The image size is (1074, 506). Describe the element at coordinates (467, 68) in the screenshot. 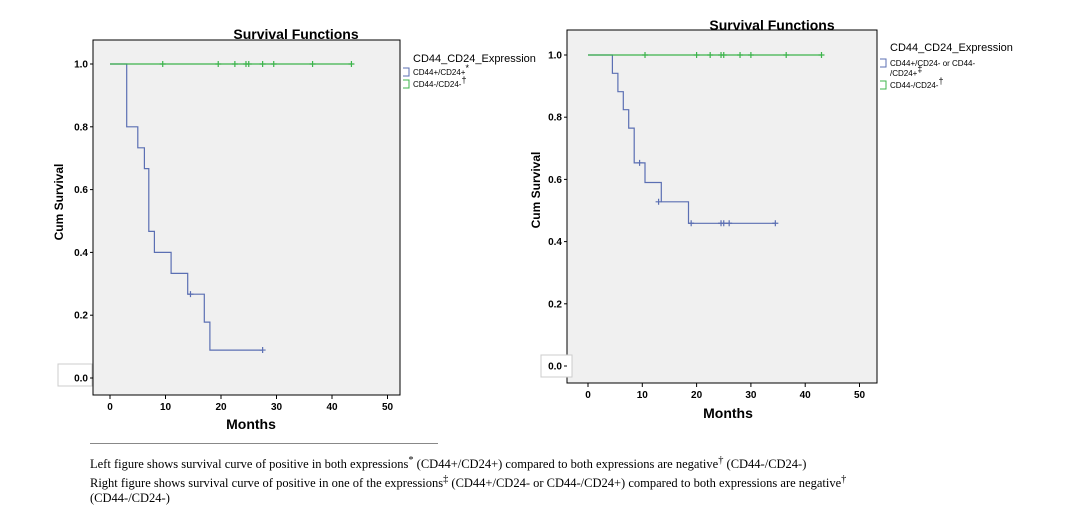

I see `legend-marker: *` at that location.